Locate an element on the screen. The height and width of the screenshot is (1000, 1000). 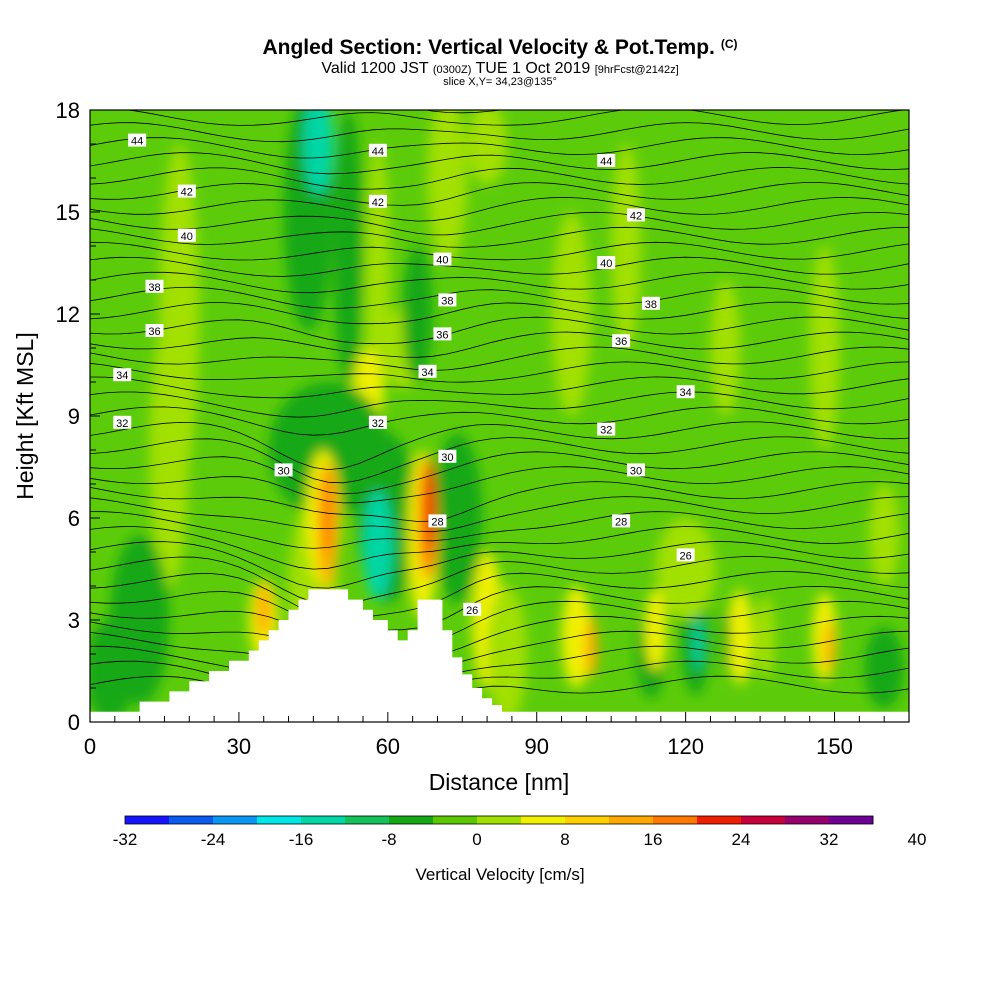
colorbar-tick-label: 8 is located at coordinates (564, 839).